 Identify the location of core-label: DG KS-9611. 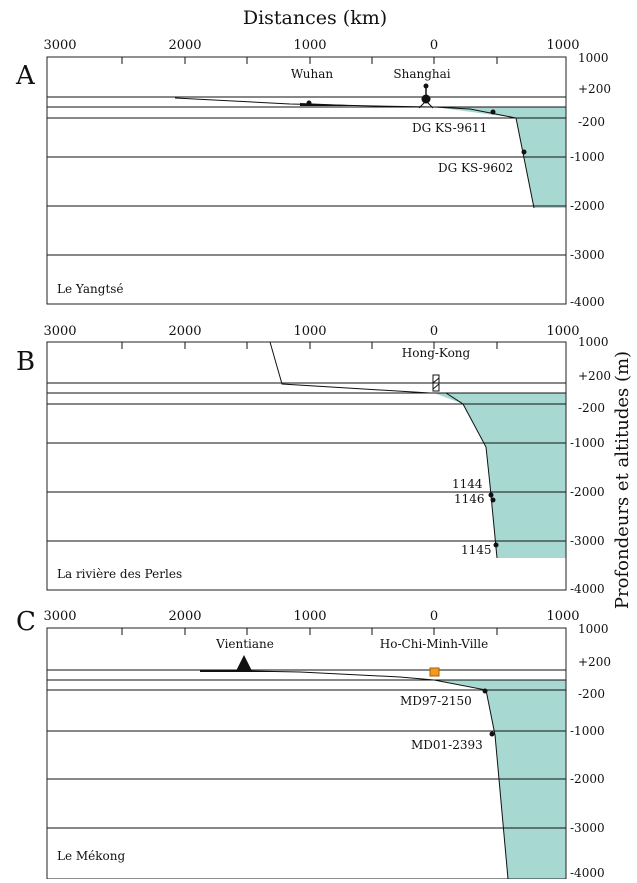
(449, 128).